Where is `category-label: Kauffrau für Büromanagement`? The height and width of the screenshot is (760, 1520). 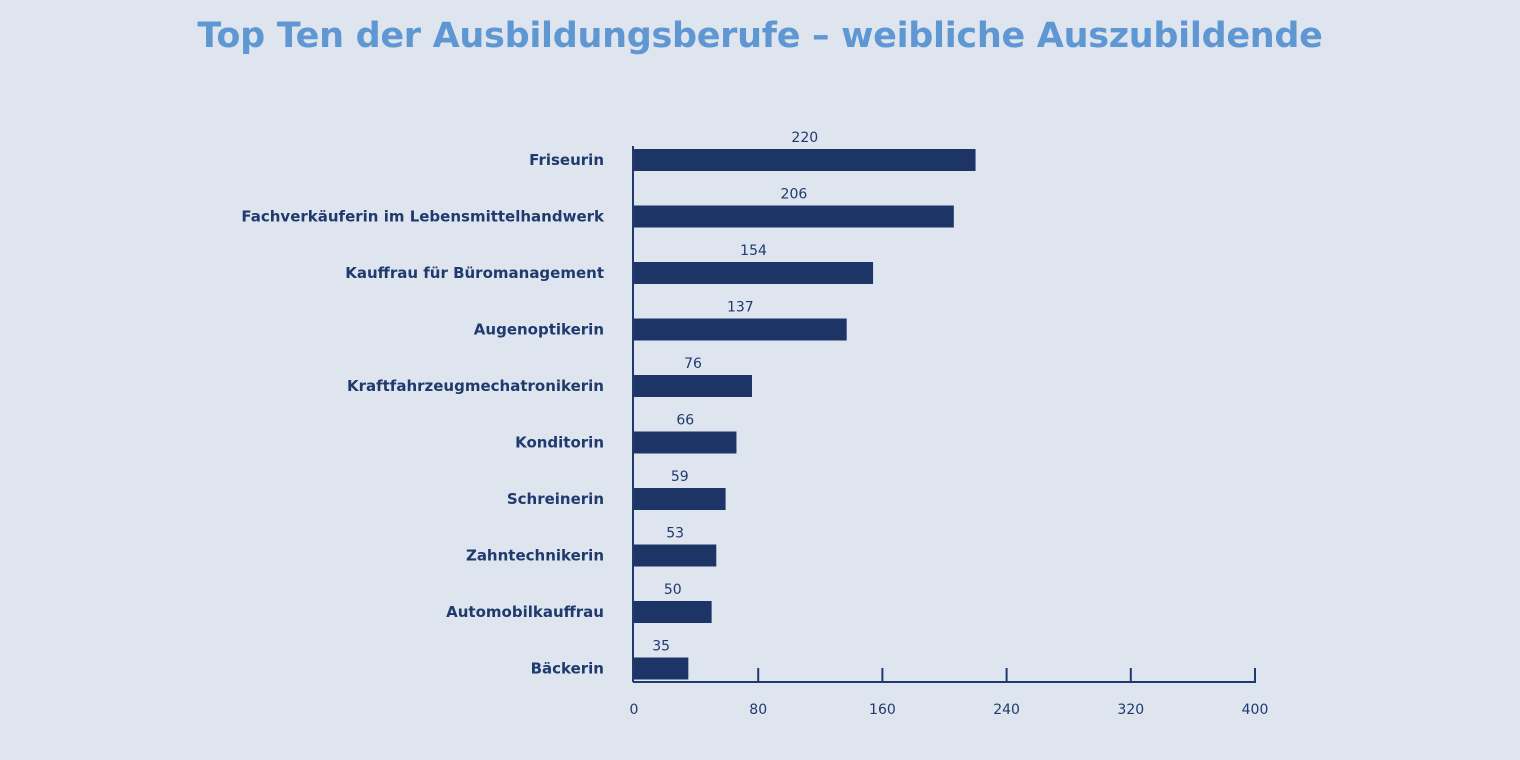
category-label: Kauffrau für Büromanagement is located at coordinates (474, 273).